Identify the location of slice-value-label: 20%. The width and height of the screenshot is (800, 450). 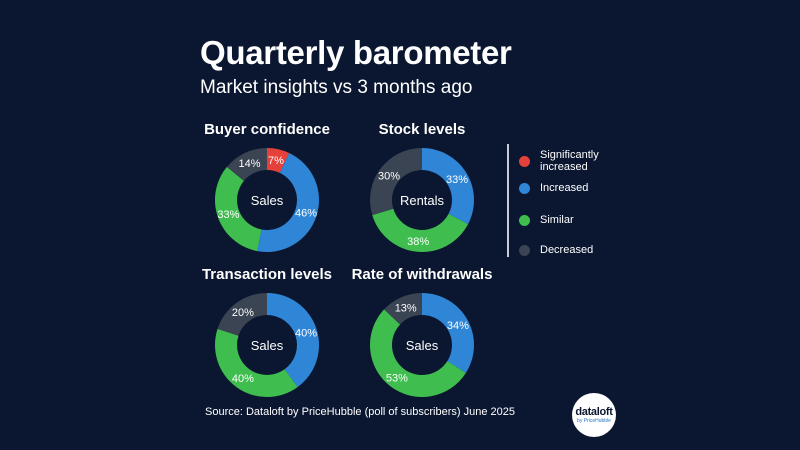
(243, 313).